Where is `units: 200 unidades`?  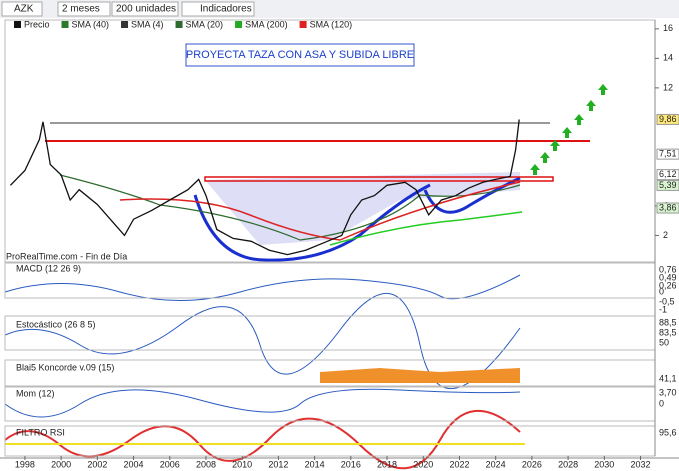
units: 200 unidades is located at coordinates (146, 9).